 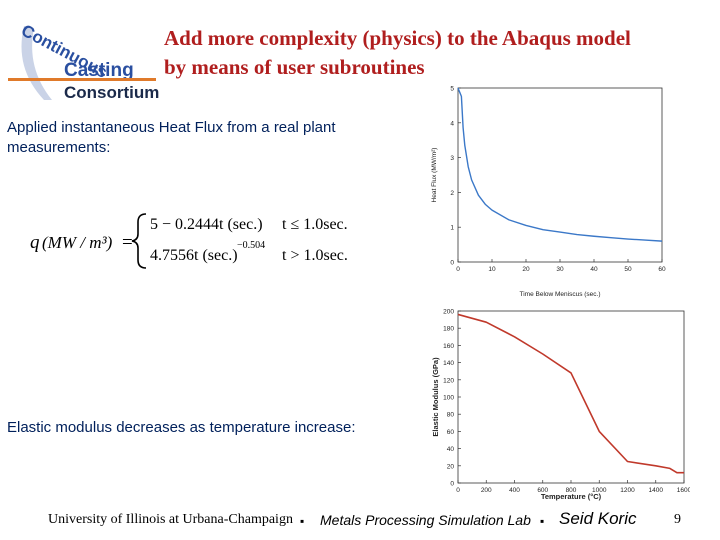 I want to click on case2-expression: 4.7556t (sec.), so click(x=194, y=255).